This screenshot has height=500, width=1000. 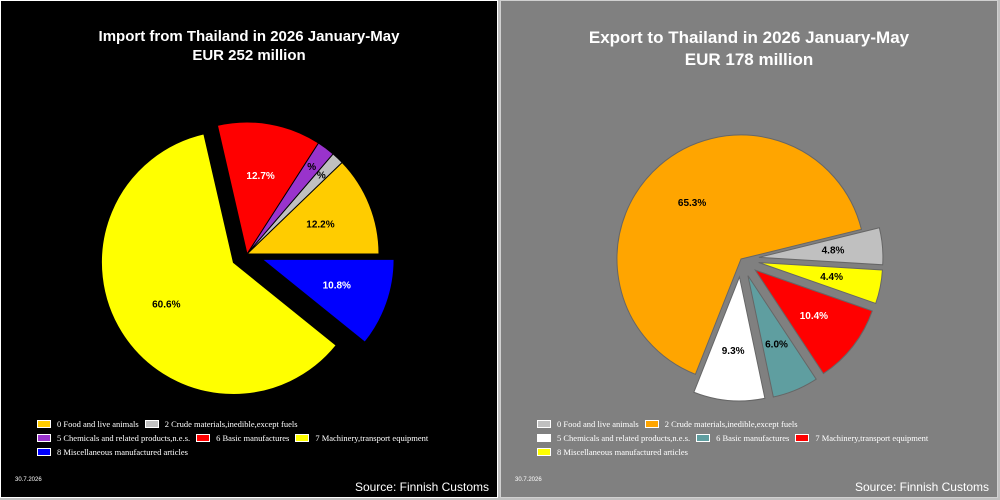 What do you see at coordinates (776, 344) in the screenshot?
I see `export-slice-label-3: 6.0%` at bounding box center [776, 344].